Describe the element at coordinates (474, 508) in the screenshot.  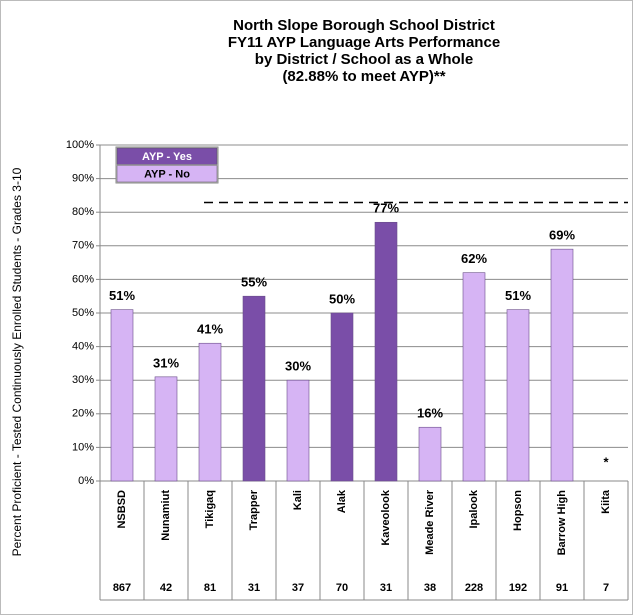
I see `x-tick-label: Ipalook` at that location.